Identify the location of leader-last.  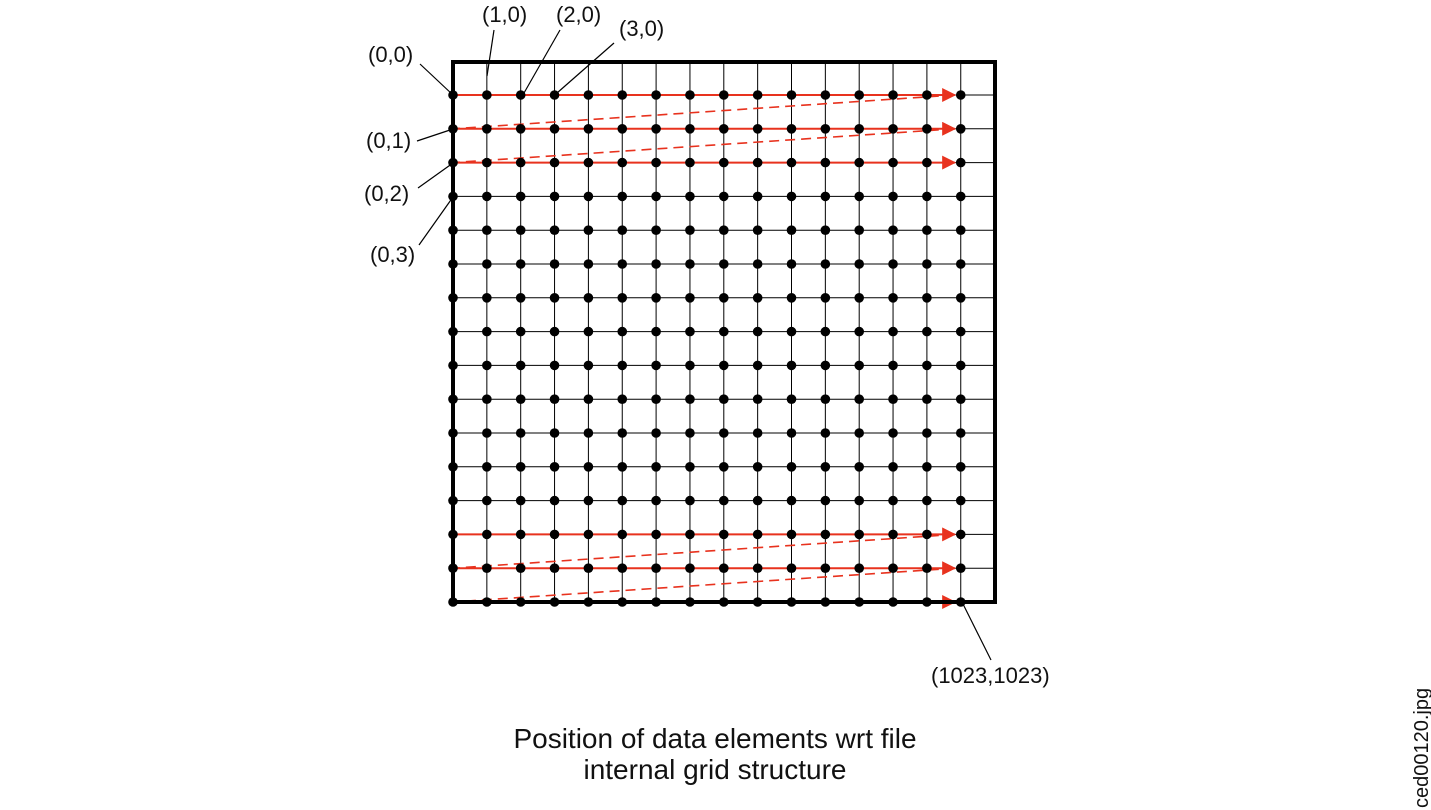
(977, 632).